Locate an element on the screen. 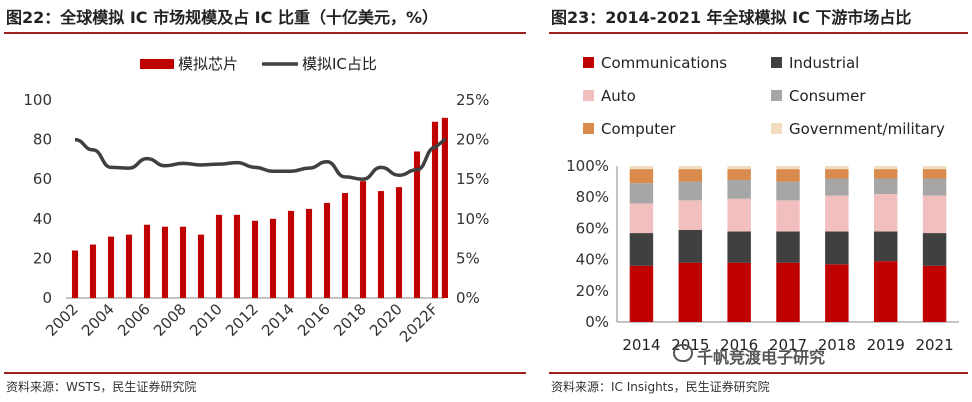  bar-segment-2018-auto is located at coordinates (837, 213).